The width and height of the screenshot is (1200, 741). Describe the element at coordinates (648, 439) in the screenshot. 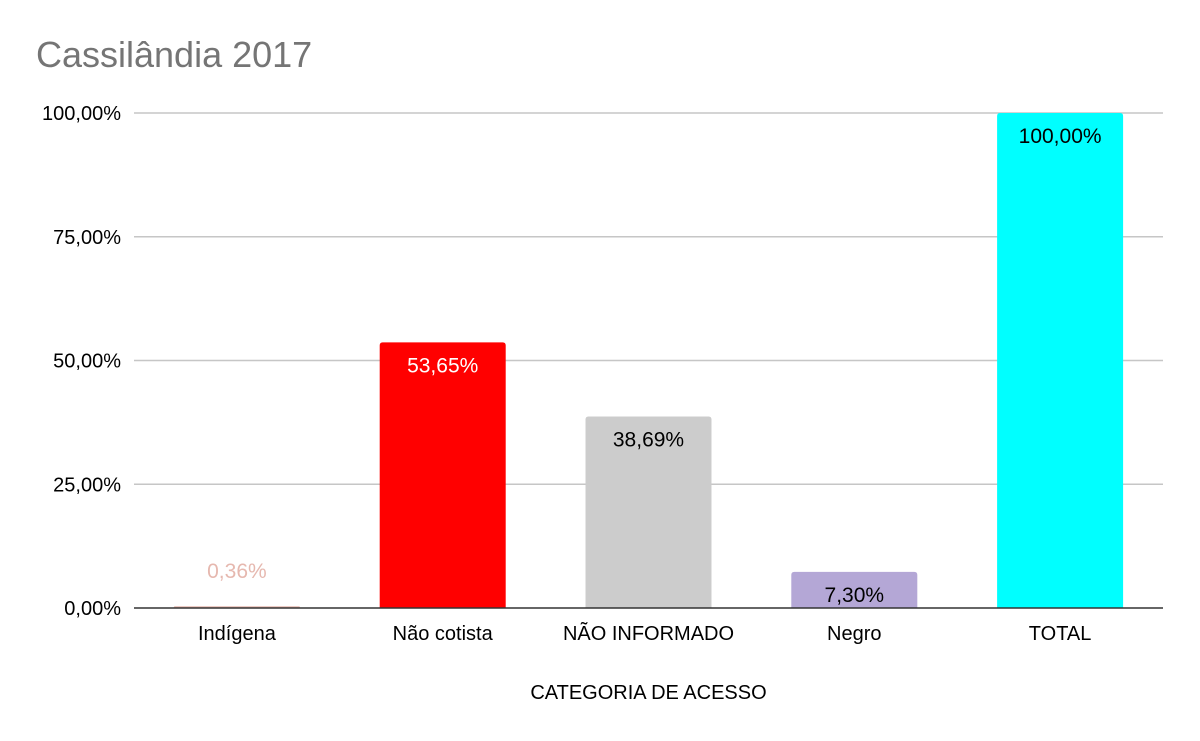

I see `data-label: 38,69%` at that location.